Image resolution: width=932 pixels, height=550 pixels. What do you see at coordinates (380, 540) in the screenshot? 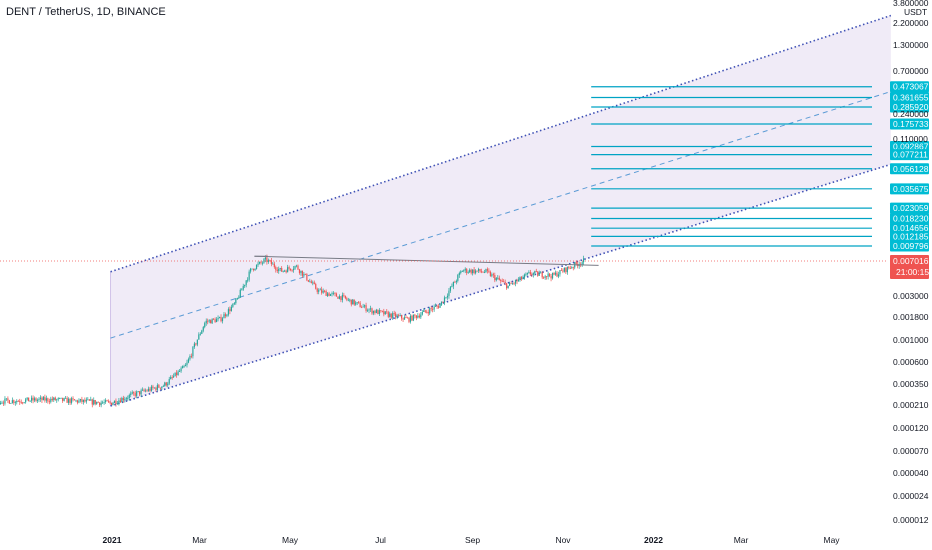
I see `time-tick-label: Jul` at bounding box center [380, 540].